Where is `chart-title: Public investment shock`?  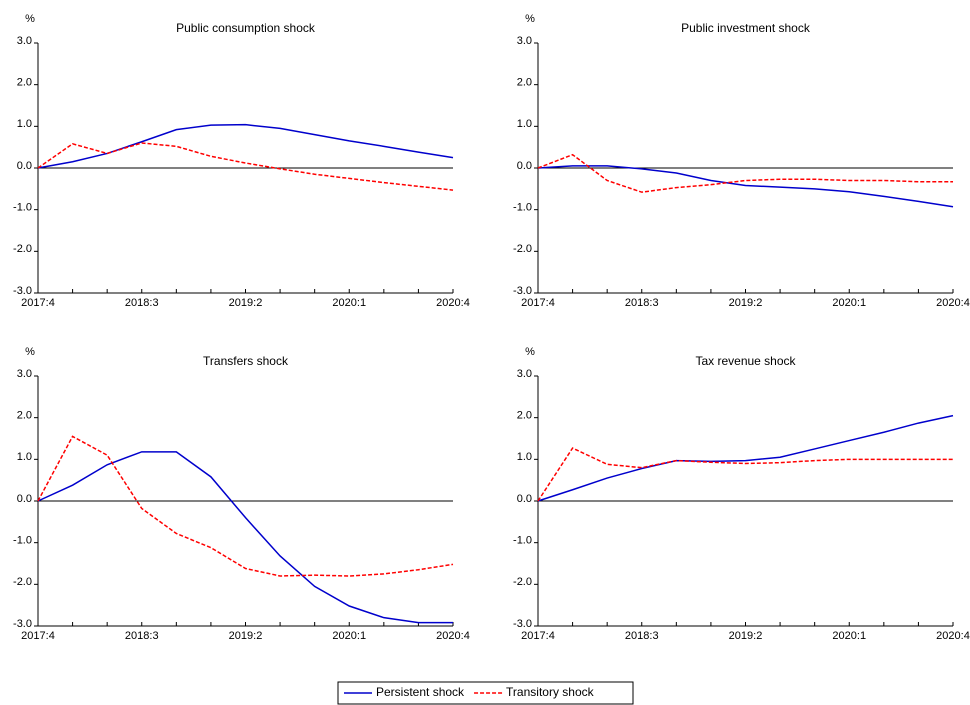 chart-title: Public investment shock is located at coordinates (746, 28).